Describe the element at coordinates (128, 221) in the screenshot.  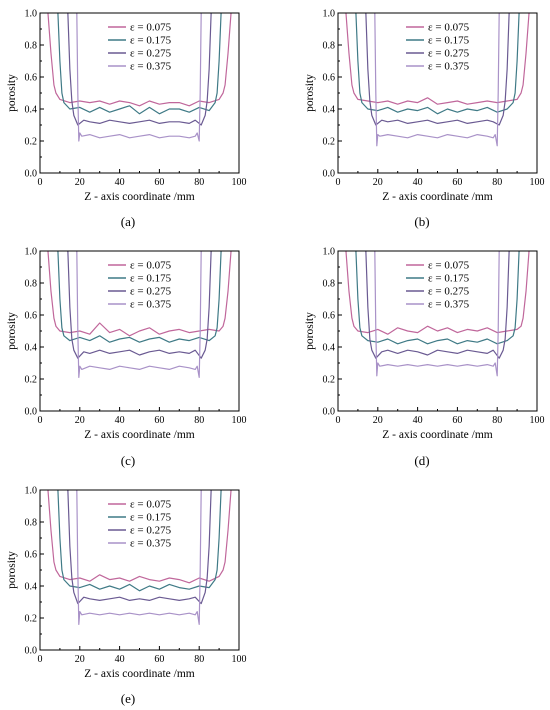
I see `panel-label: (a)` at that location.